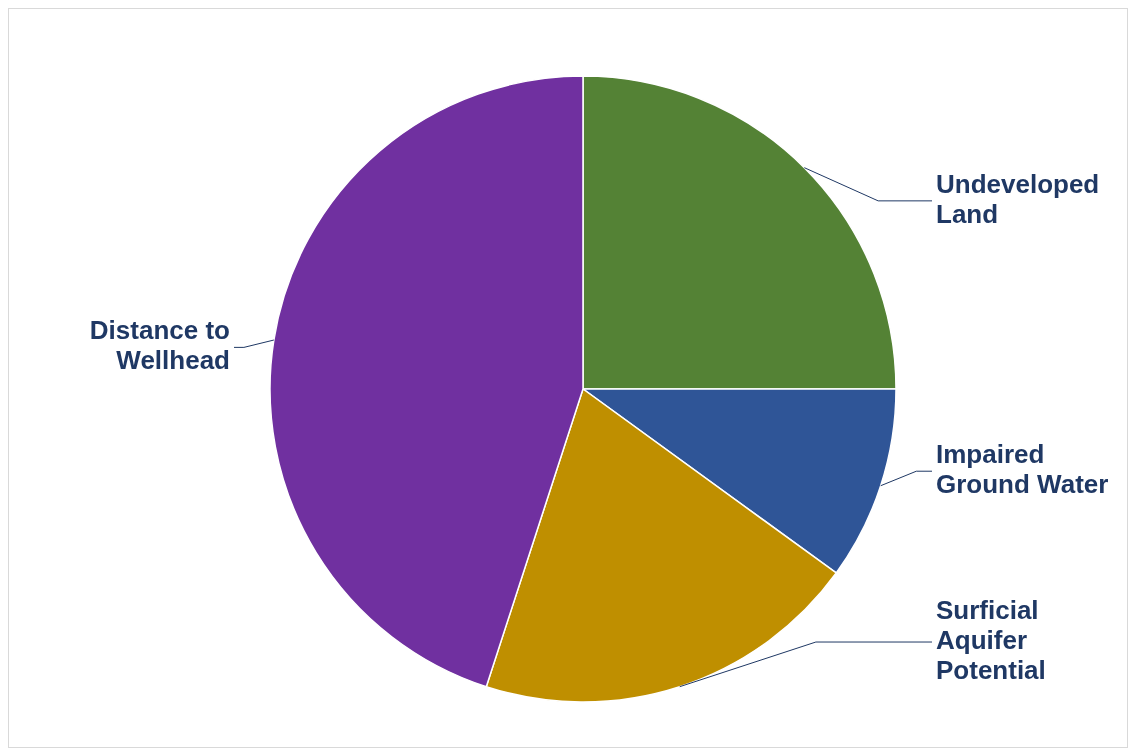  What do you see at coordinates (1018, 198) in the screenshot?
I see `slice-label: Undeveloped Land` at bounding box center [1018, 198].